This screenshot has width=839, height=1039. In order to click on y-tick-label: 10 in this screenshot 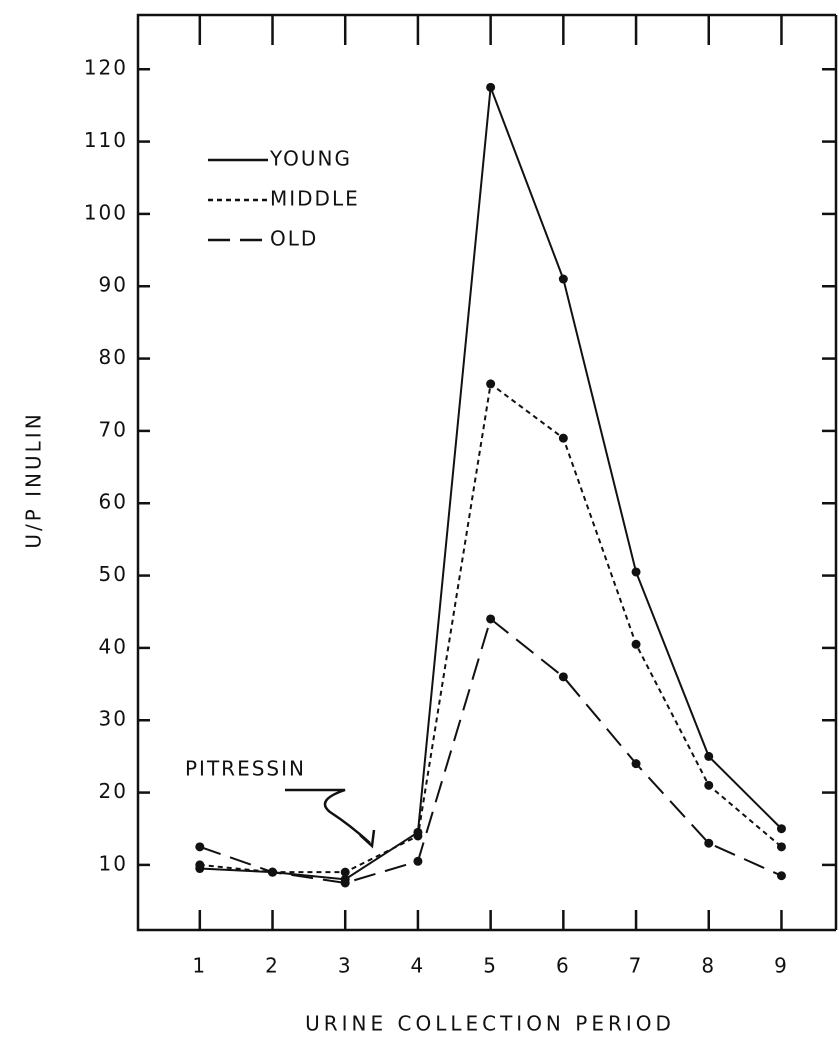, I will do `click(113, 863)`.